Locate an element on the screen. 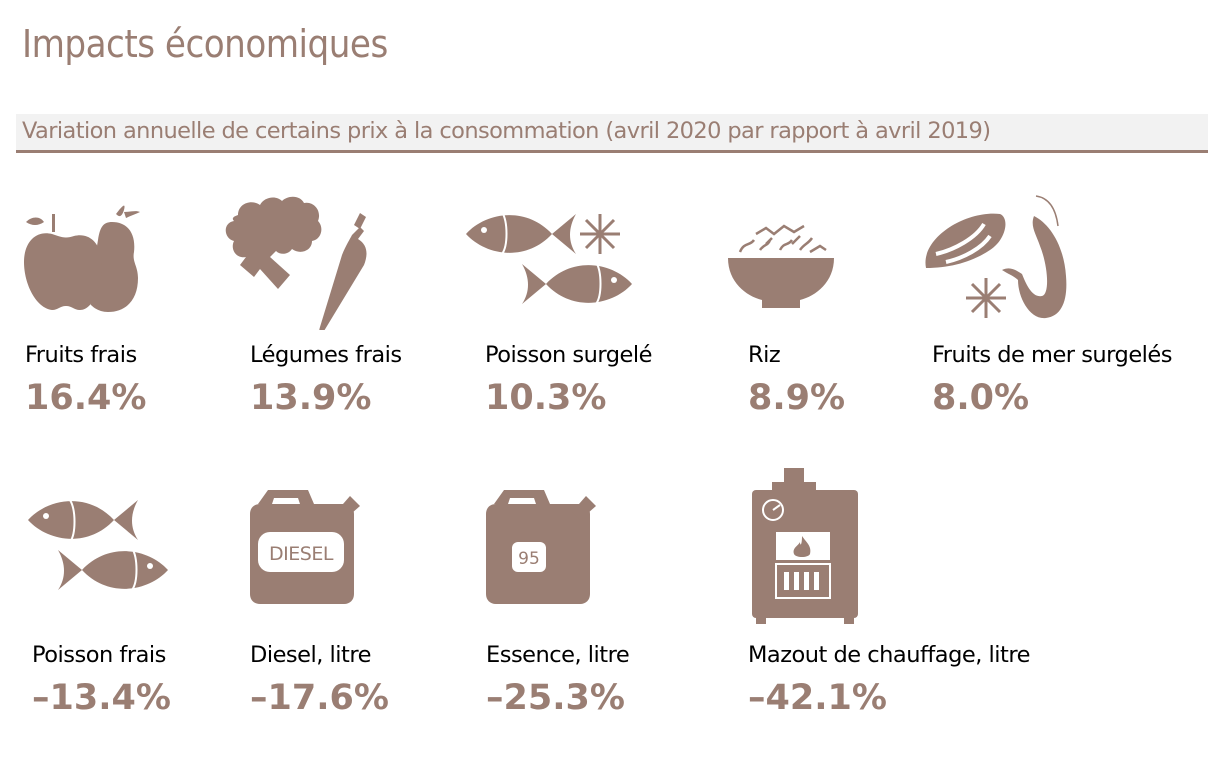  item-label: Essence, litre is located at coordinates (558, 655).